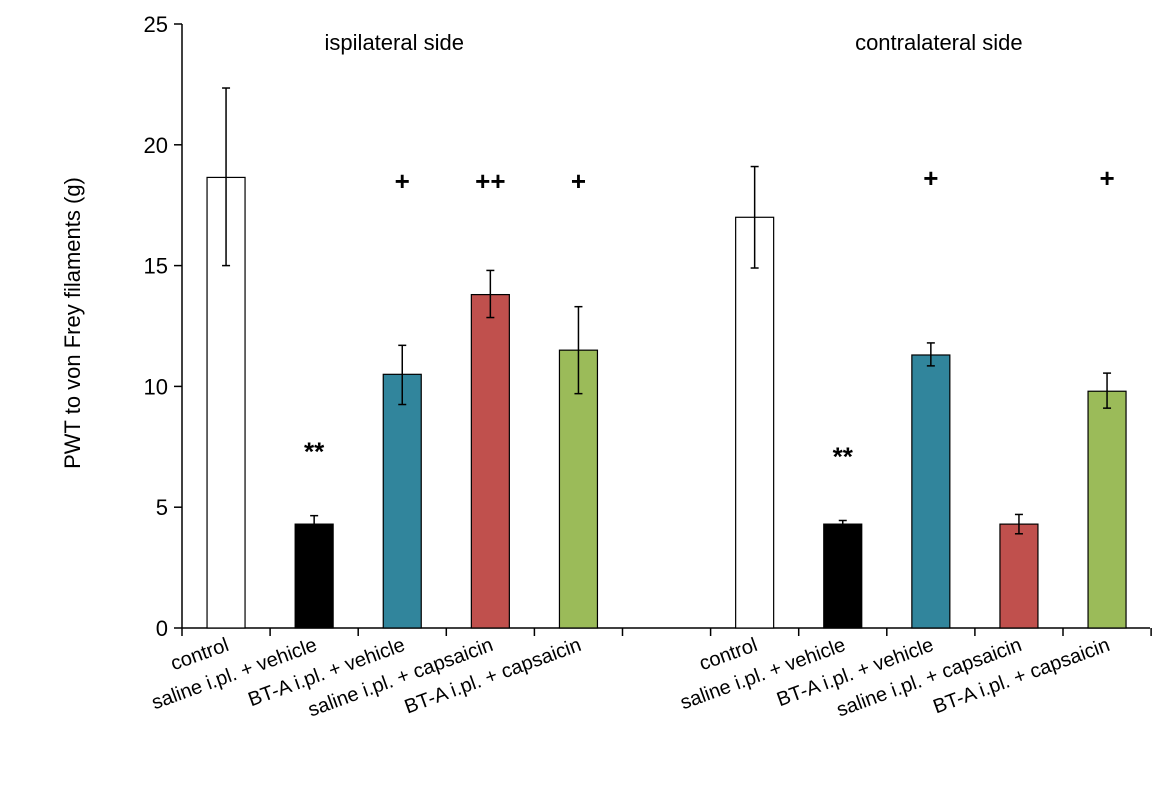 This screenshot has height=812, width=1152. What do you see at coordinates (156, 145) in the screenshot?
I see `y-tick-label: 20` at bounding box center [156, 145].